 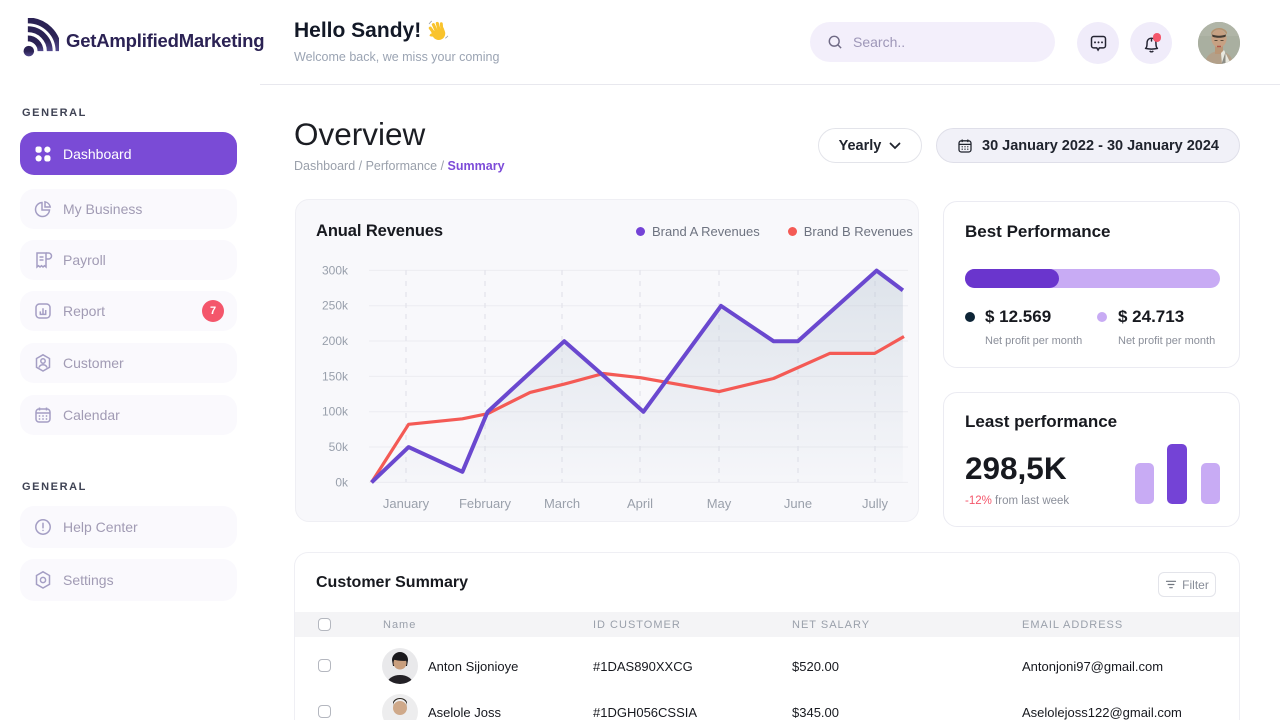 What do you see at coordinates (335, 341) in the screenshot?
I see `svg-text: 200k` at bounding box center [335, 341].